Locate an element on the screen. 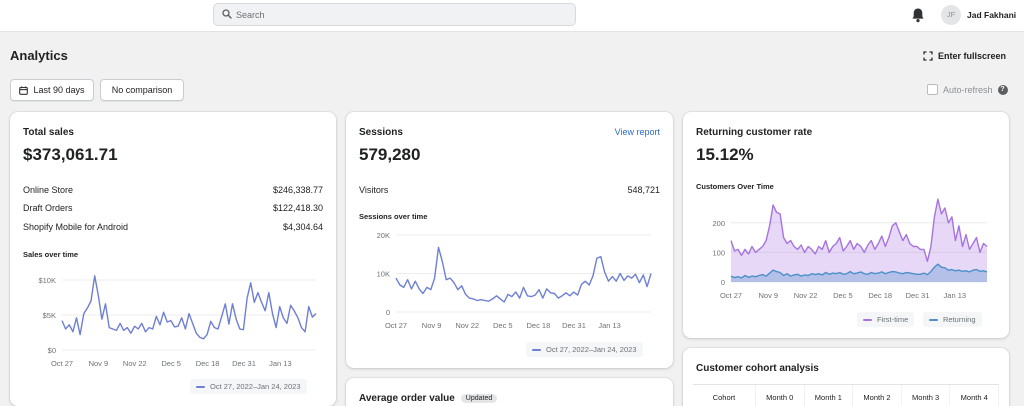 This screenshot has height=406, width=1024. comparison-button: No comparison is located at coordinates (142, 90).